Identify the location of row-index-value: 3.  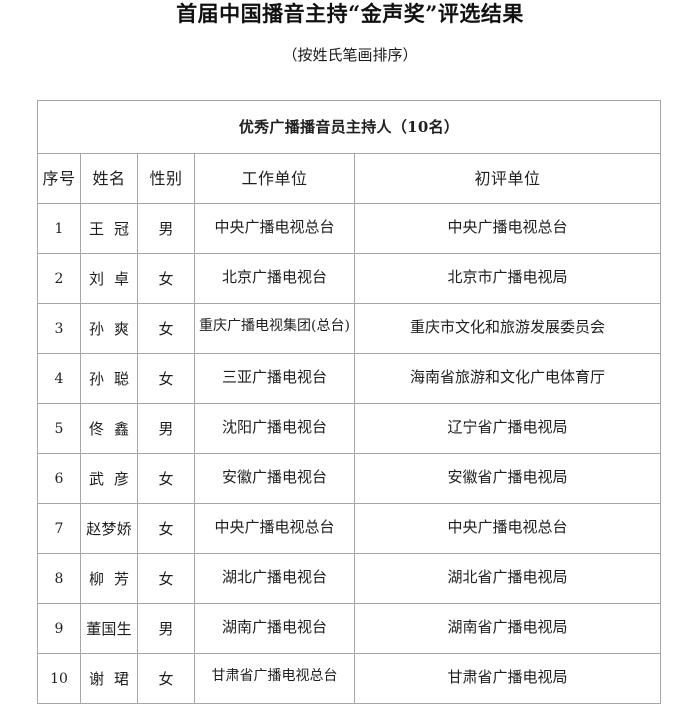
(59, 329).